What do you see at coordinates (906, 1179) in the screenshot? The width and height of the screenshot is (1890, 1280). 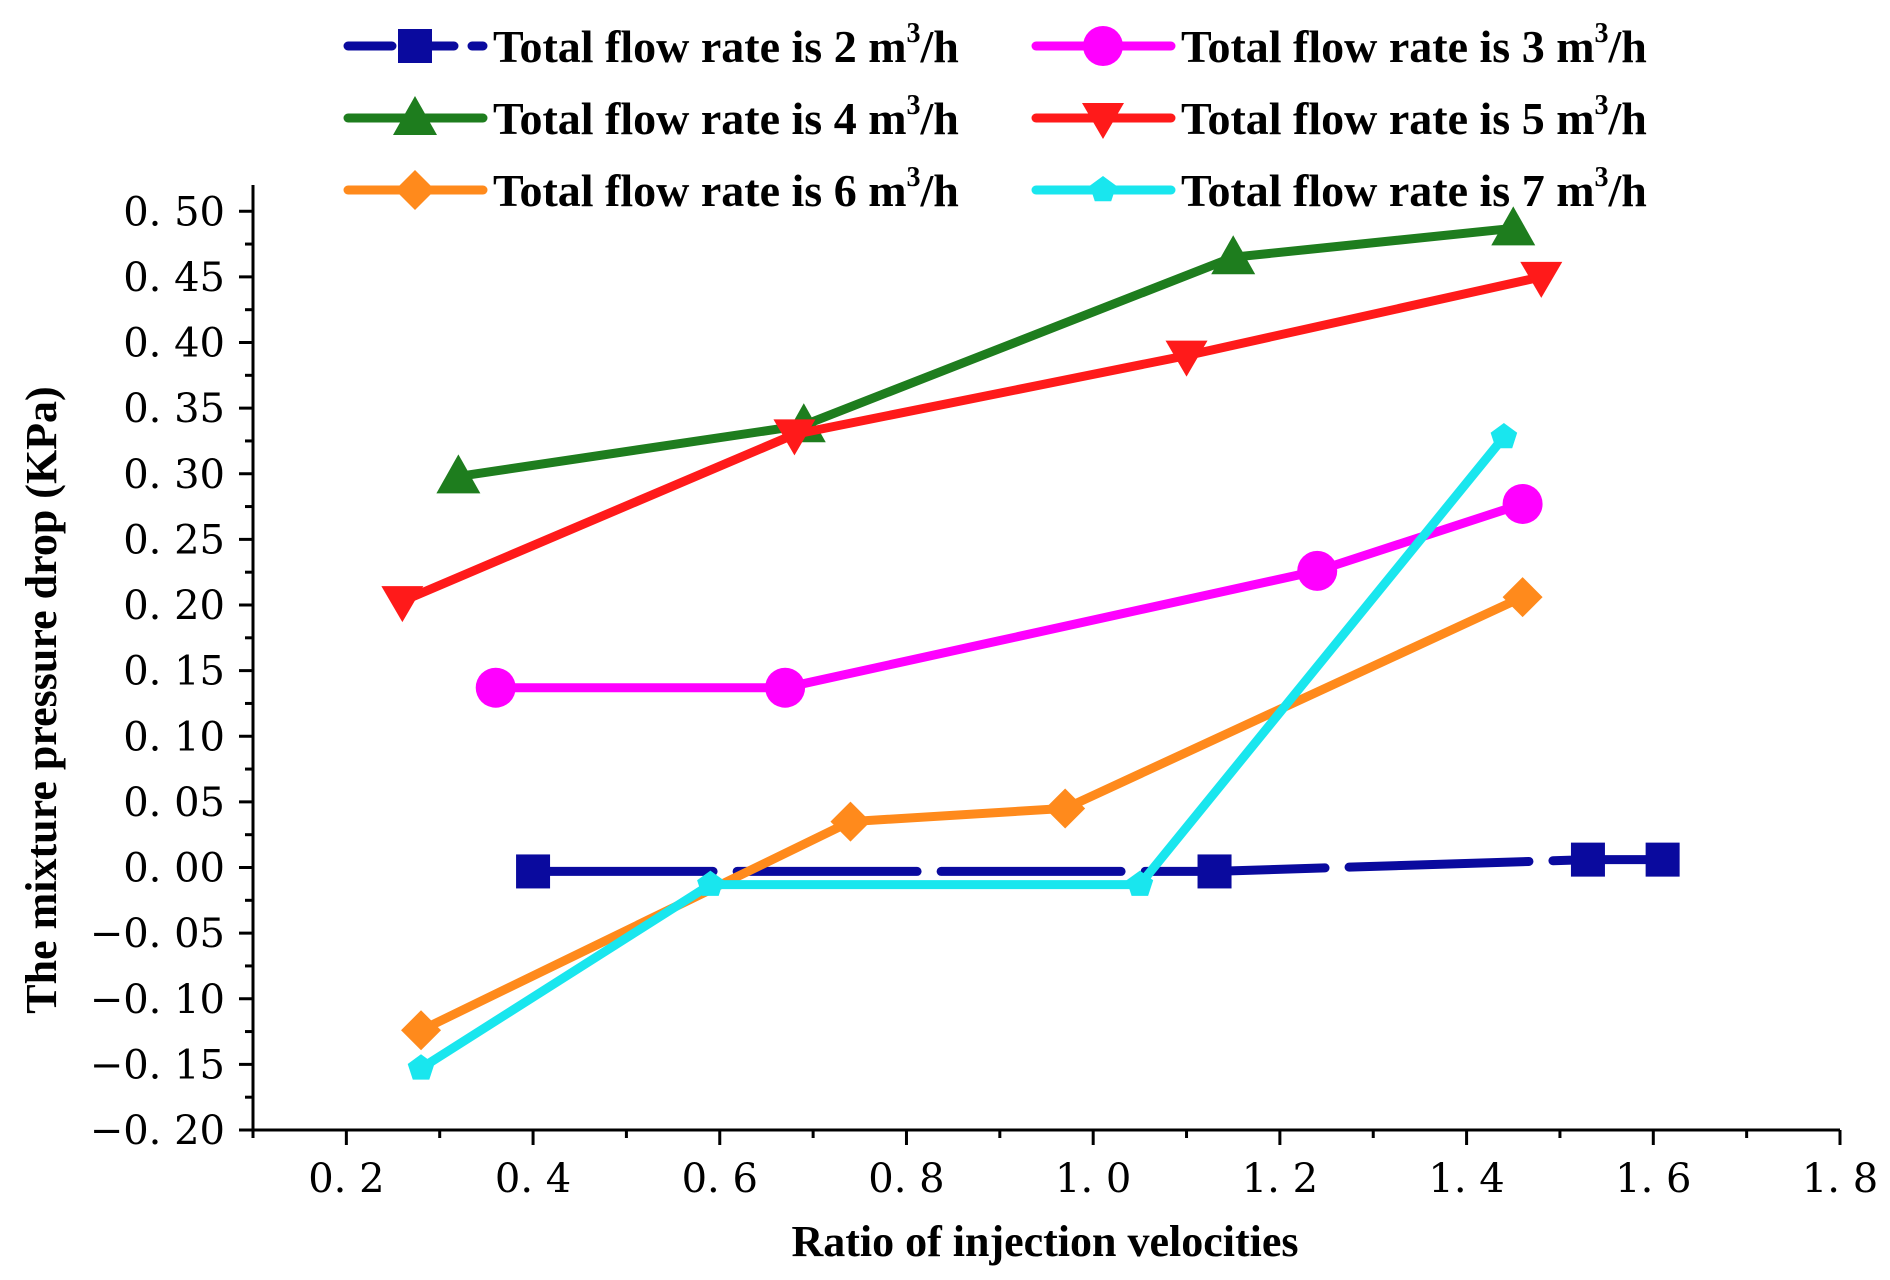 I see `x-tick-label: 0. 8` at bounding box center [906, 1179].